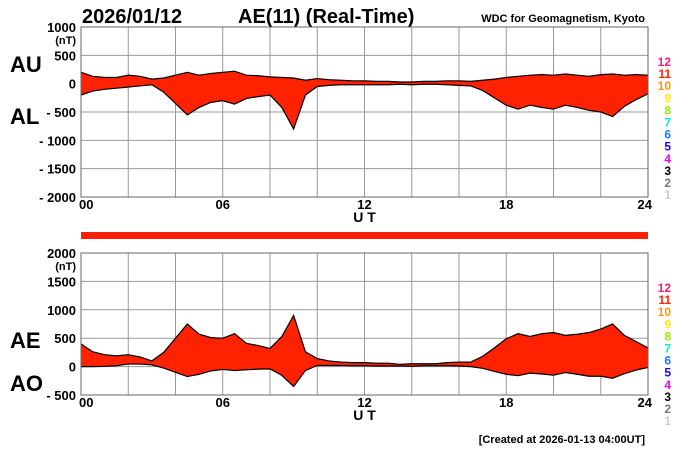  I want to click on y-tick-label: - 1500, so click(57, 169).